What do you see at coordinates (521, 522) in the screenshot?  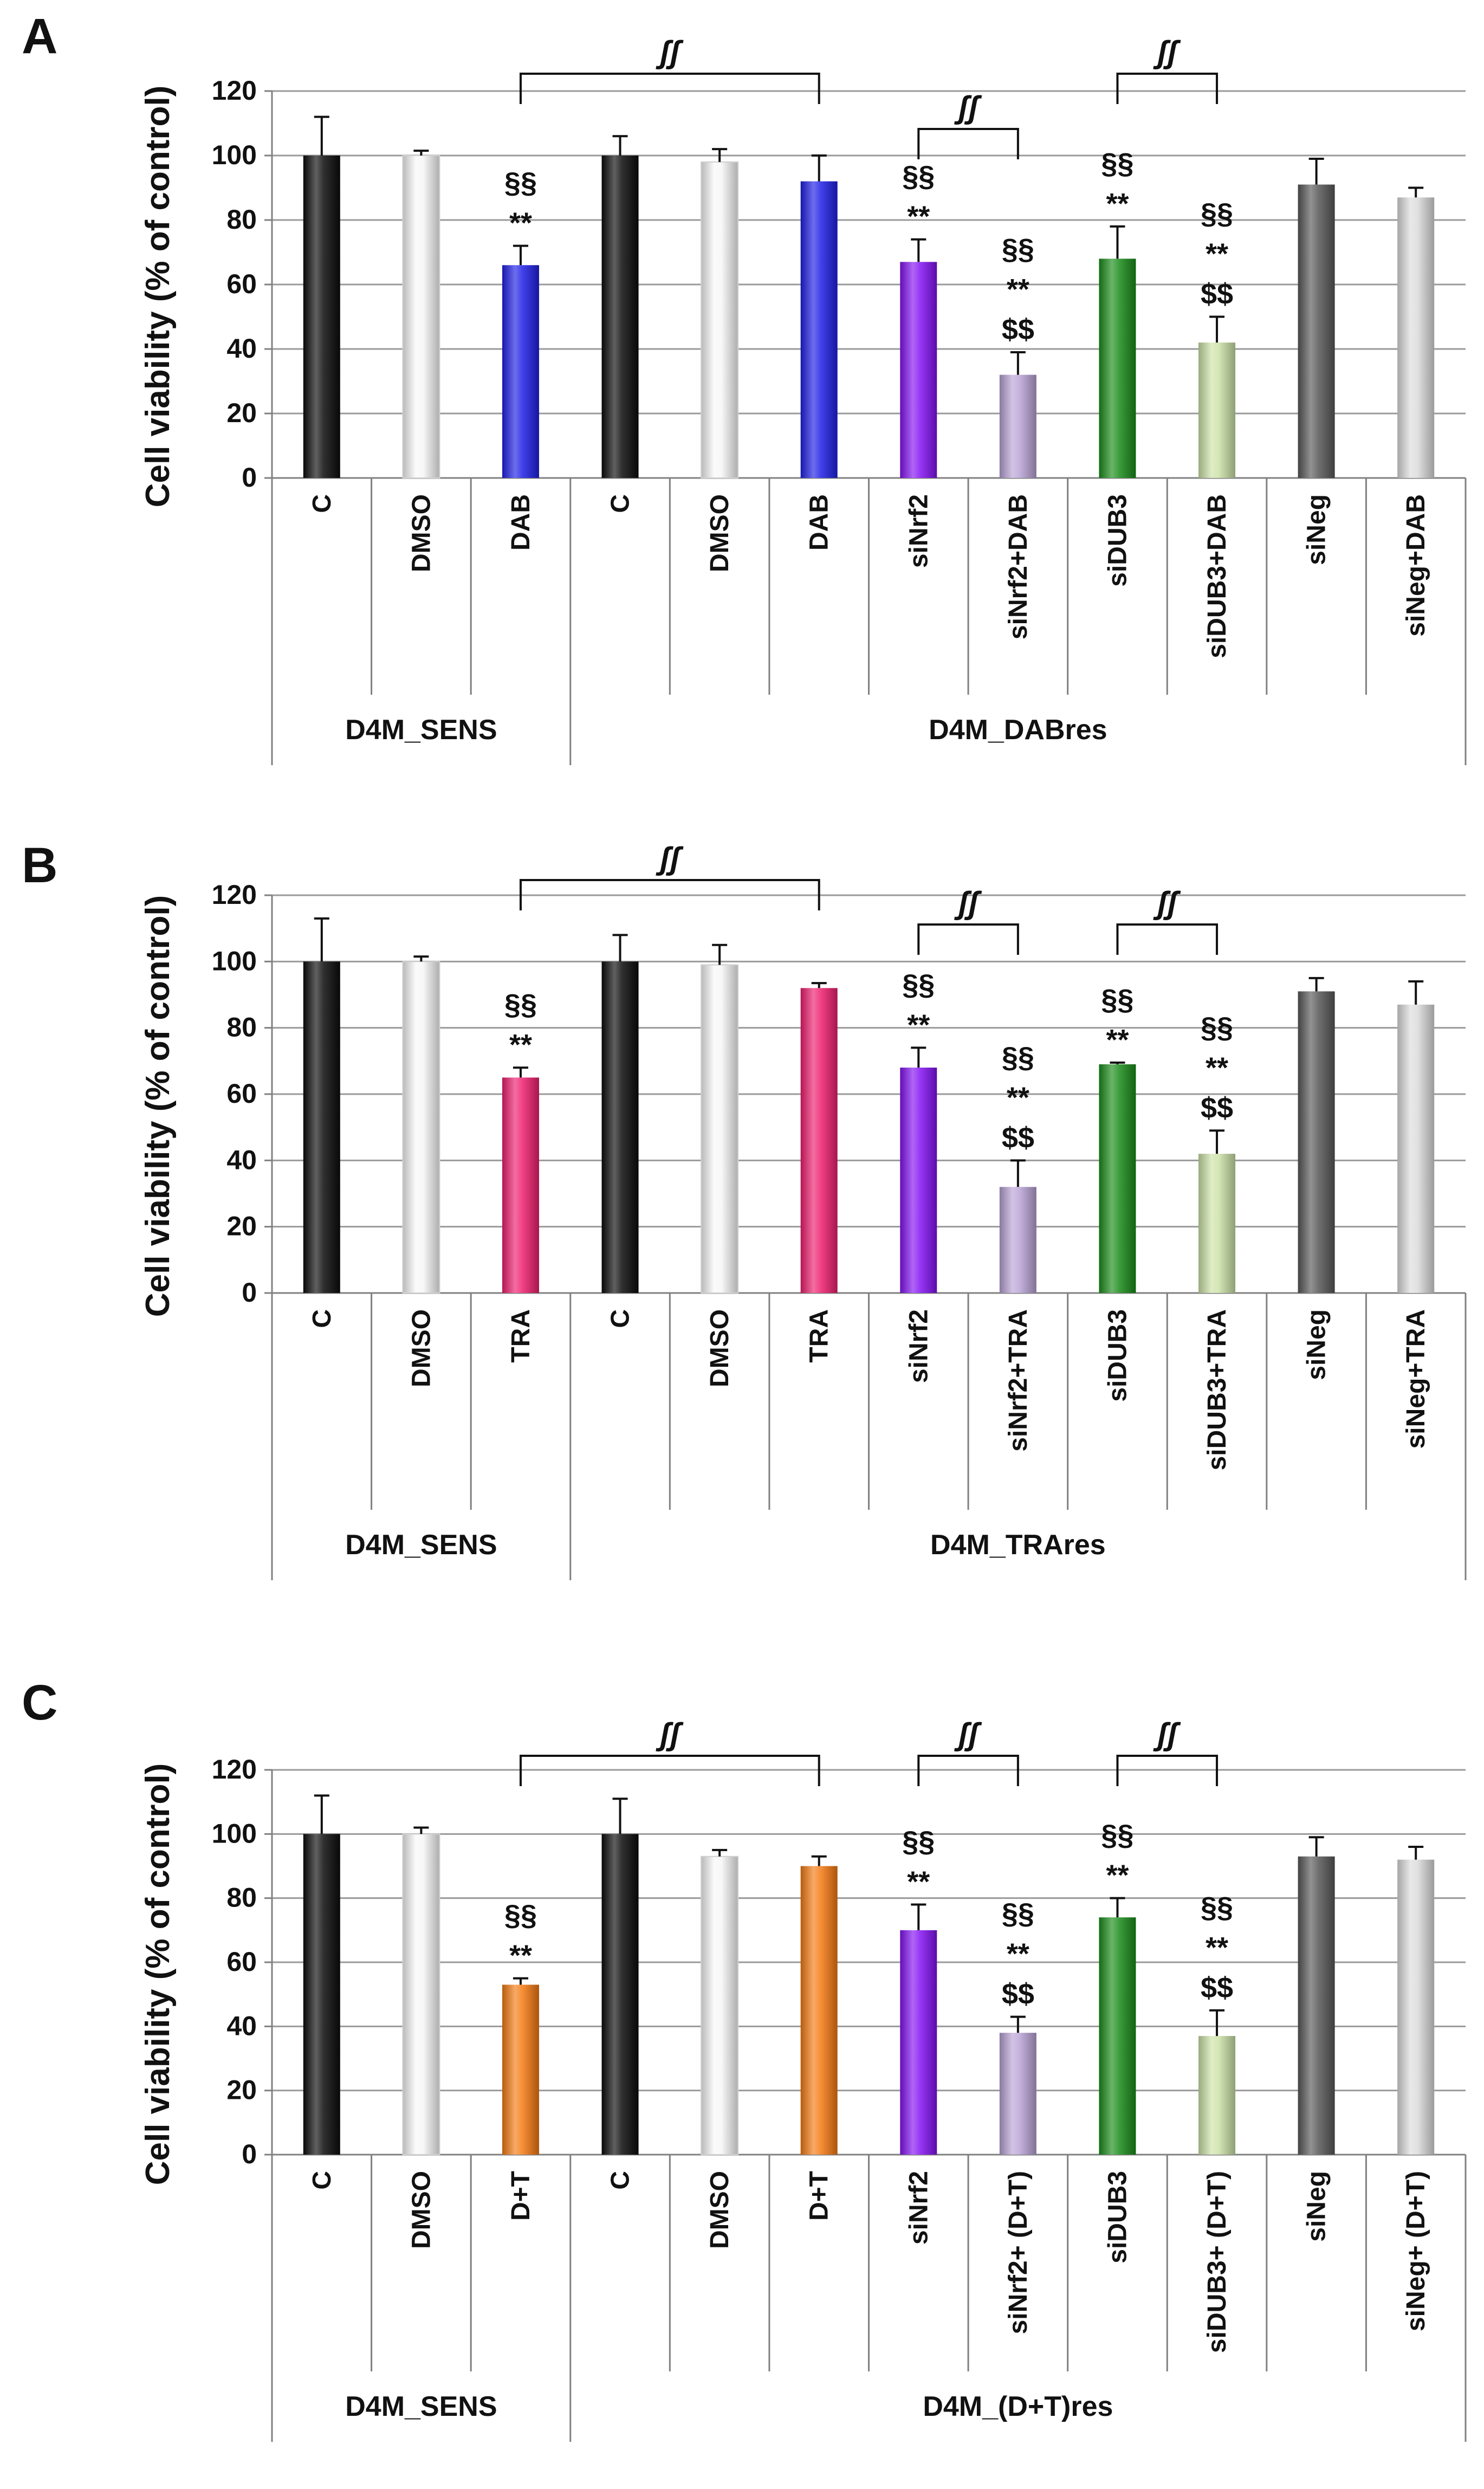 I see `category-label: DAB` at bounding box center [521, 522].